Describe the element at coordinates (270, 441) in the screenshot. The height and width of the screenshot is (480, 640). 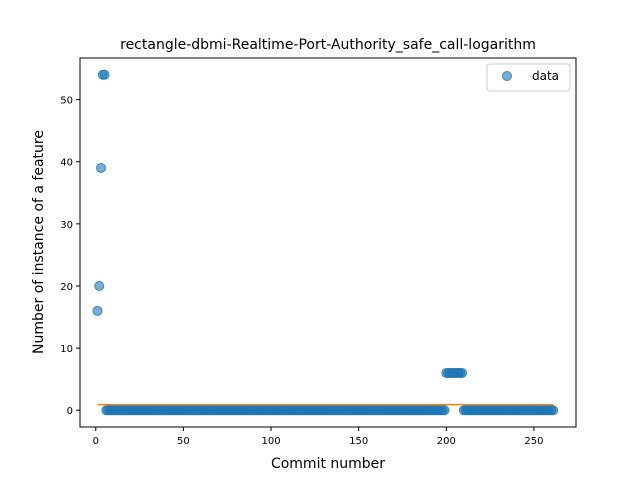
I see `x-tick-label: 100` at that location.